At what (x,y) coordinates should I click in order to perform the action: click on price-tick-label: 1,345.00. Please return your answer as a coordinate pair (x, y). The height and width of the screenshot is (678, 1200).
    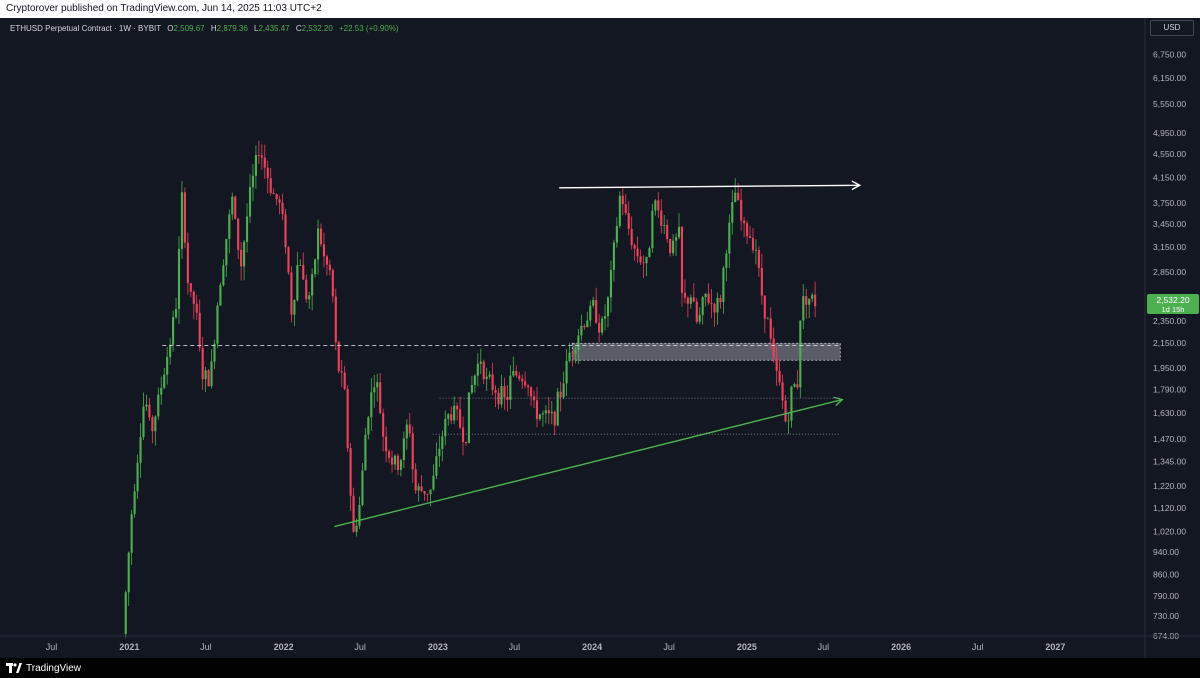
    Looking at the image, I should click on (1169, 462).